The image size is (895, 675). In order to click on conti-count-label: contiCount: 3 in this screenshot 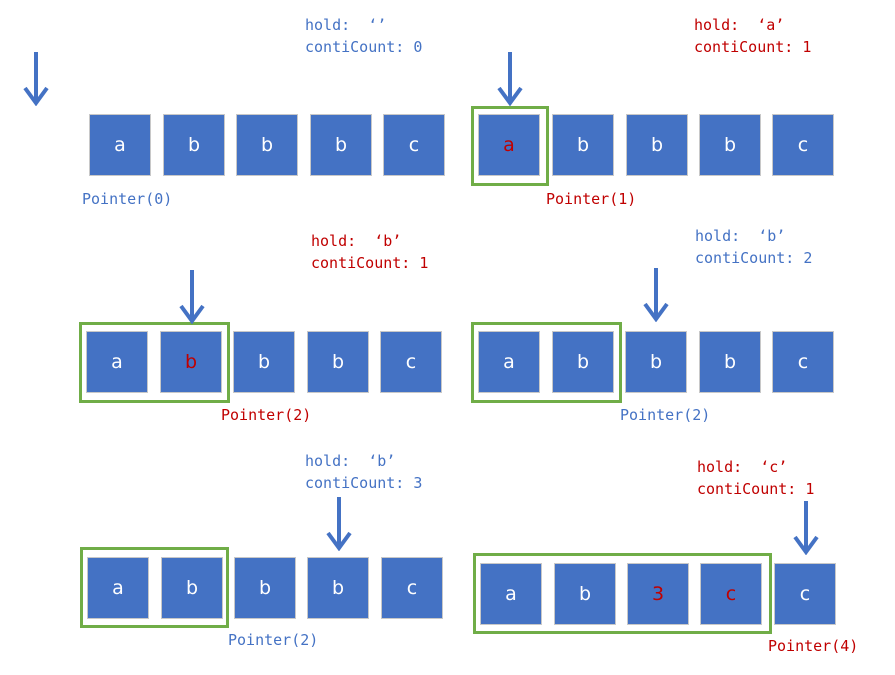, I will do `click(364, 483)`.